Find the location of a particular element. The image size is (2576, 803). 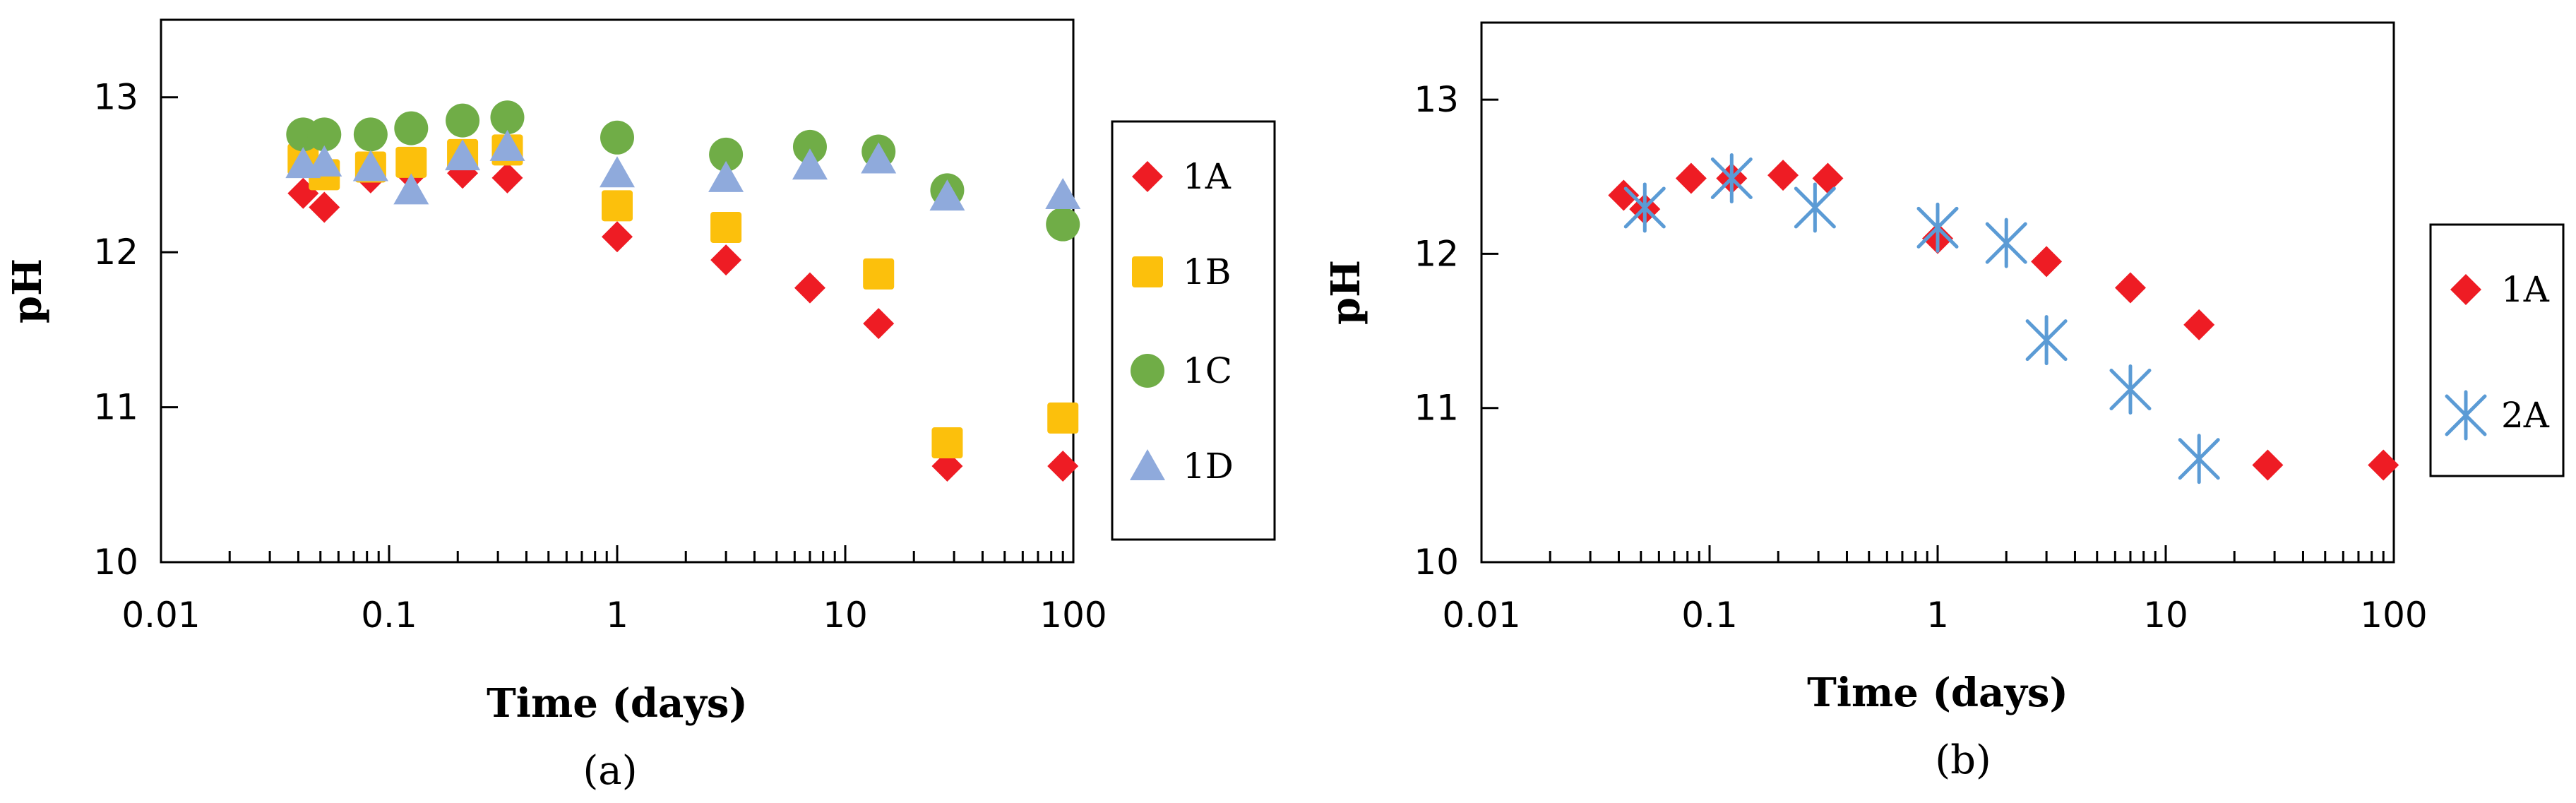

legend-label: 1D is located at coordinates (1208, 466).